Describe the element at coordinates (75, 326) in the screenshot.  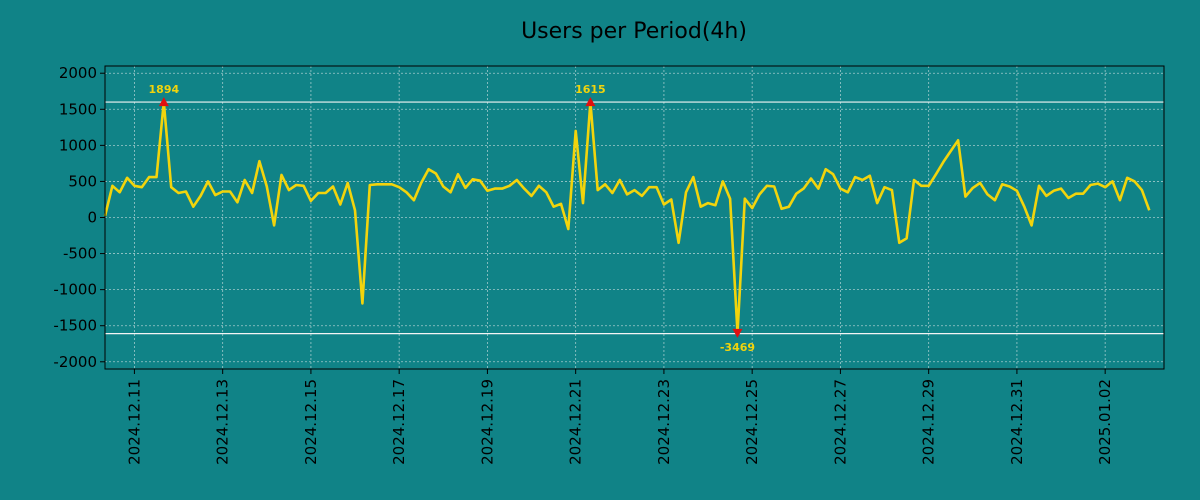
I see `y-tick-label: -1500` at that location.